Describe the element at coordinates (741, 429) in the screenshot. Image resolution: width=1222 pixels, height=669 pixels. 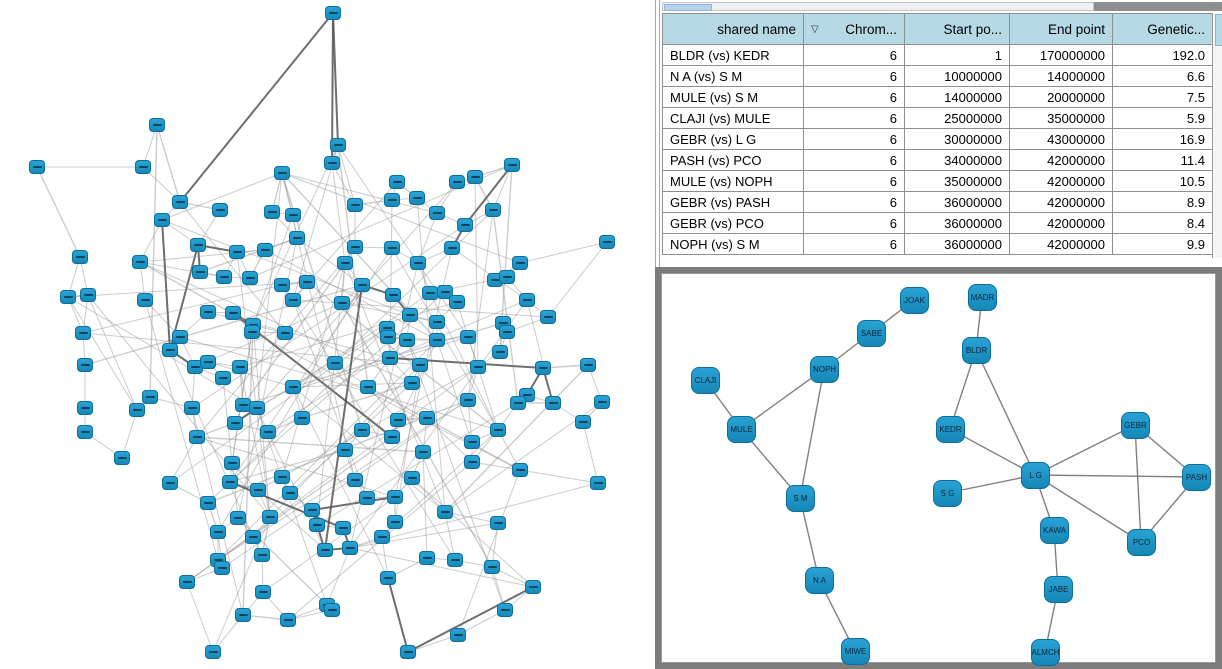
I see `subnetwork-node-mule: MULE` at that location.